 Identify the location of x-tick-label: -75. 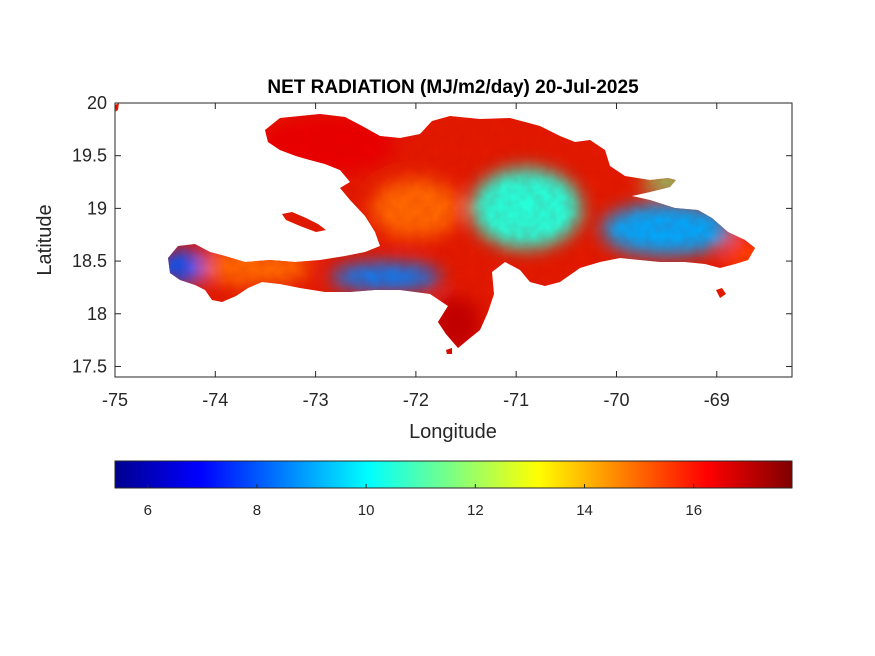
(115, 400).